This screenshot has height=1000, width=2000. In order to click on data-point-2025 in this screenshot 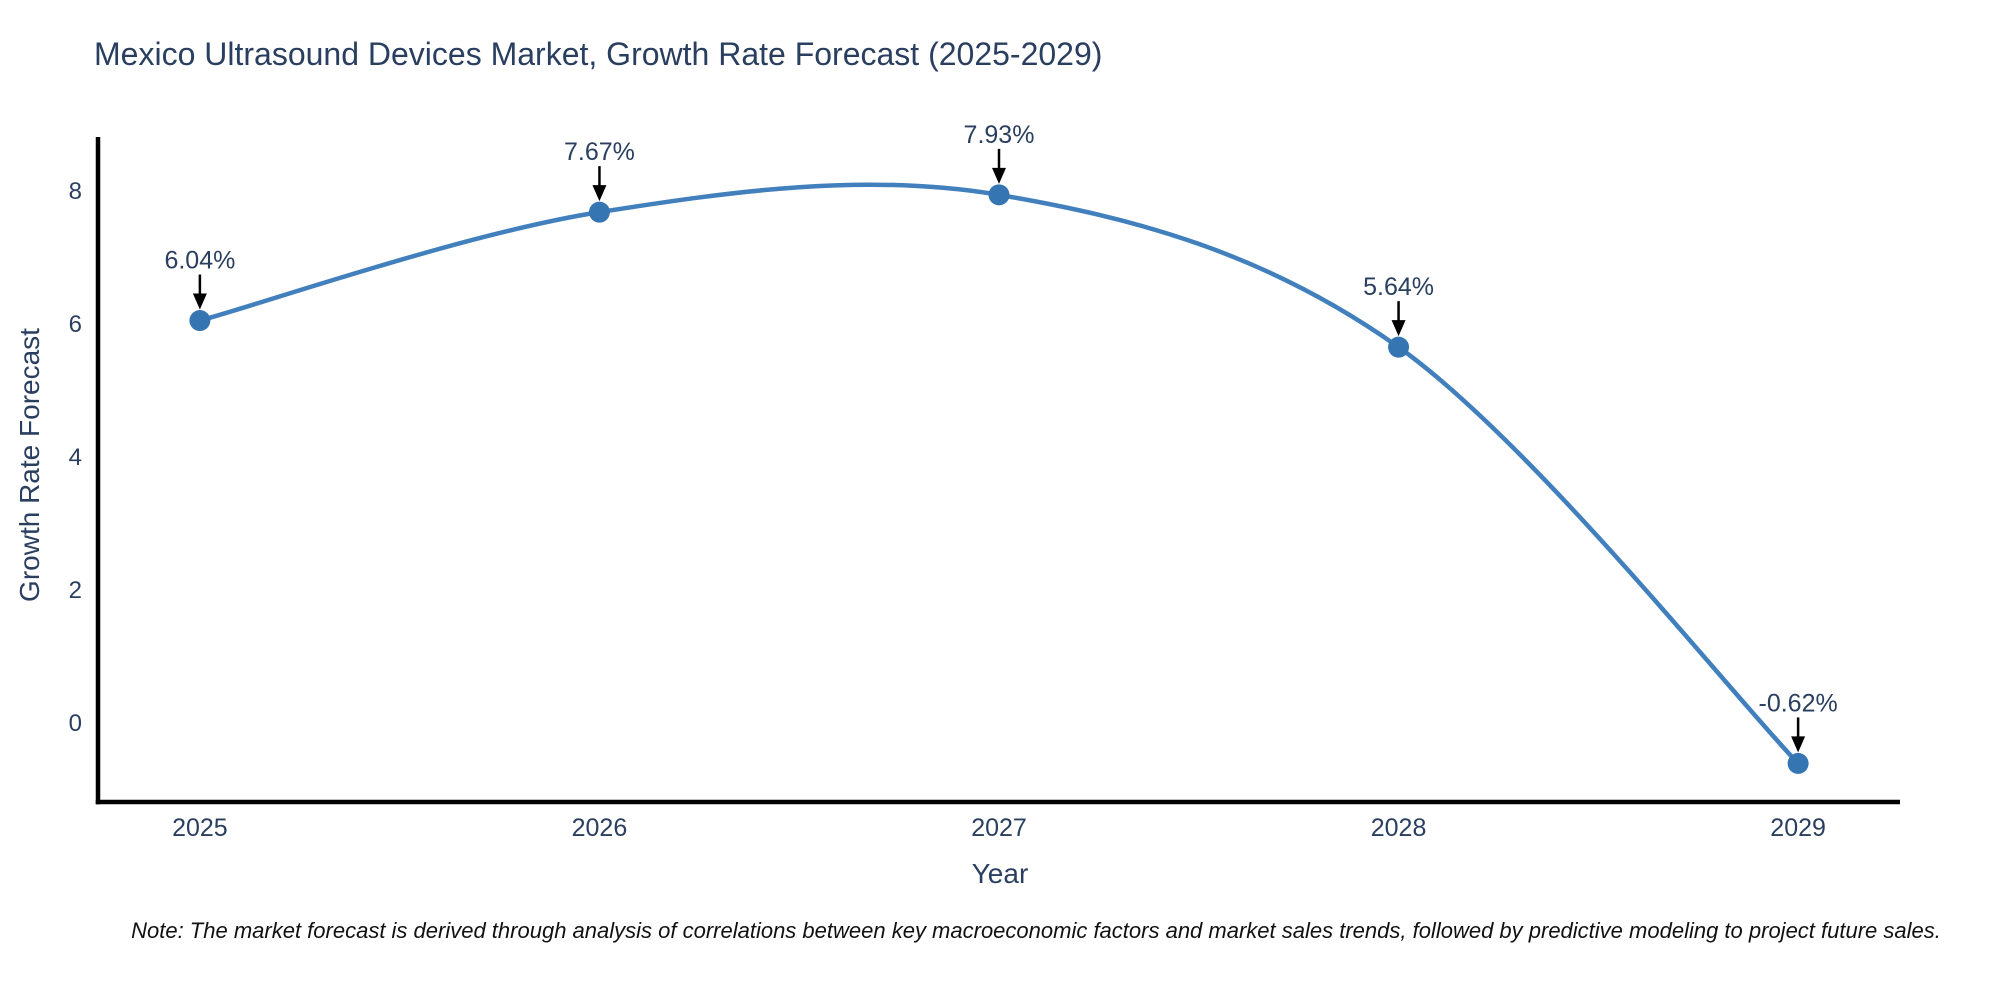, I will do `click(200, 321)`.